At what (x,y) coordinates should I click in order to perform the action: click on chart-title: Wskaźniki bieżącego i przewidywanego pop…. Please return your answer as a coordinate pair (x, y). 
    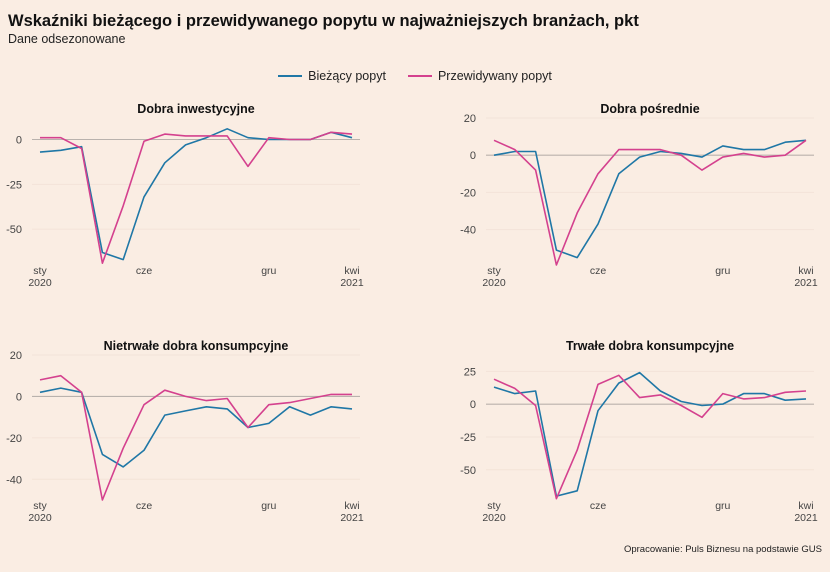
    Looking at the image, I should click on (323, 21).